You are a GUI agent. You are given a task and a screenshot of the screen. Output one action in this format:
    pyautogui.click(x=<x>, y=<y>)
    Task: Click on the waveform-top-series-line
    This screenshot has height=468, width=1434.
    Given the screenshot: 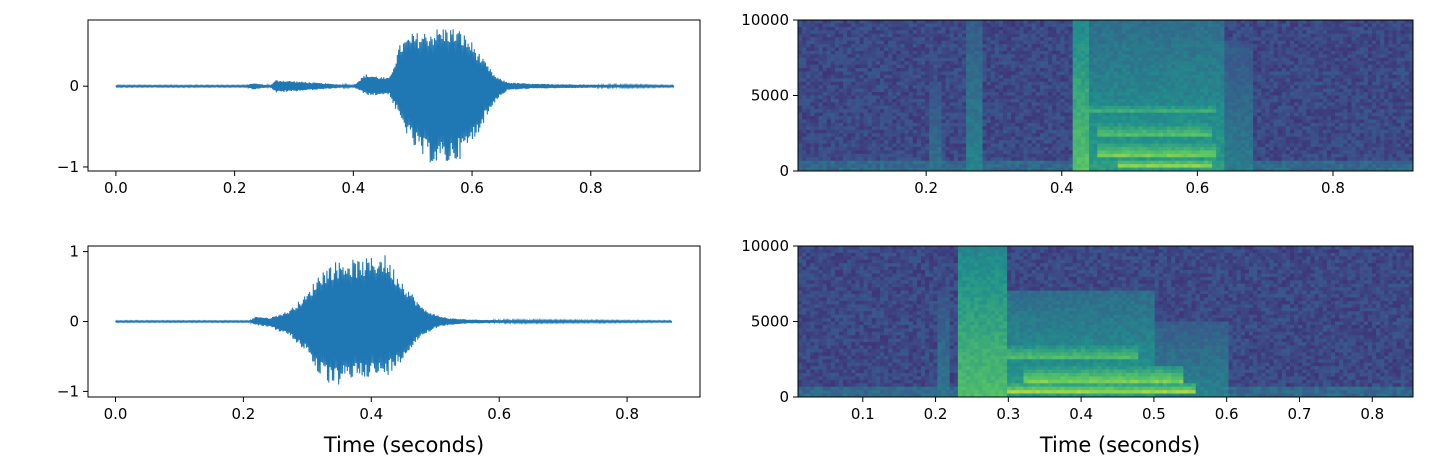 What is the action you would take?
    pyautogui.click(x=395, y=96)
    